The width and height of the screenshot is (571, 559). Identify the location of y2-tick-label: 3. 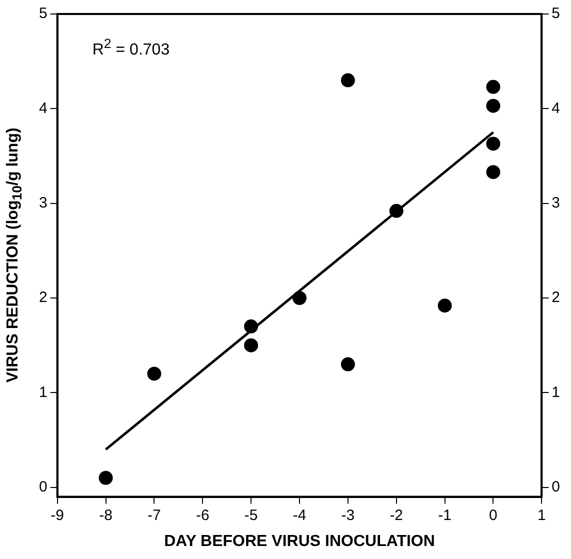
(556, 203).